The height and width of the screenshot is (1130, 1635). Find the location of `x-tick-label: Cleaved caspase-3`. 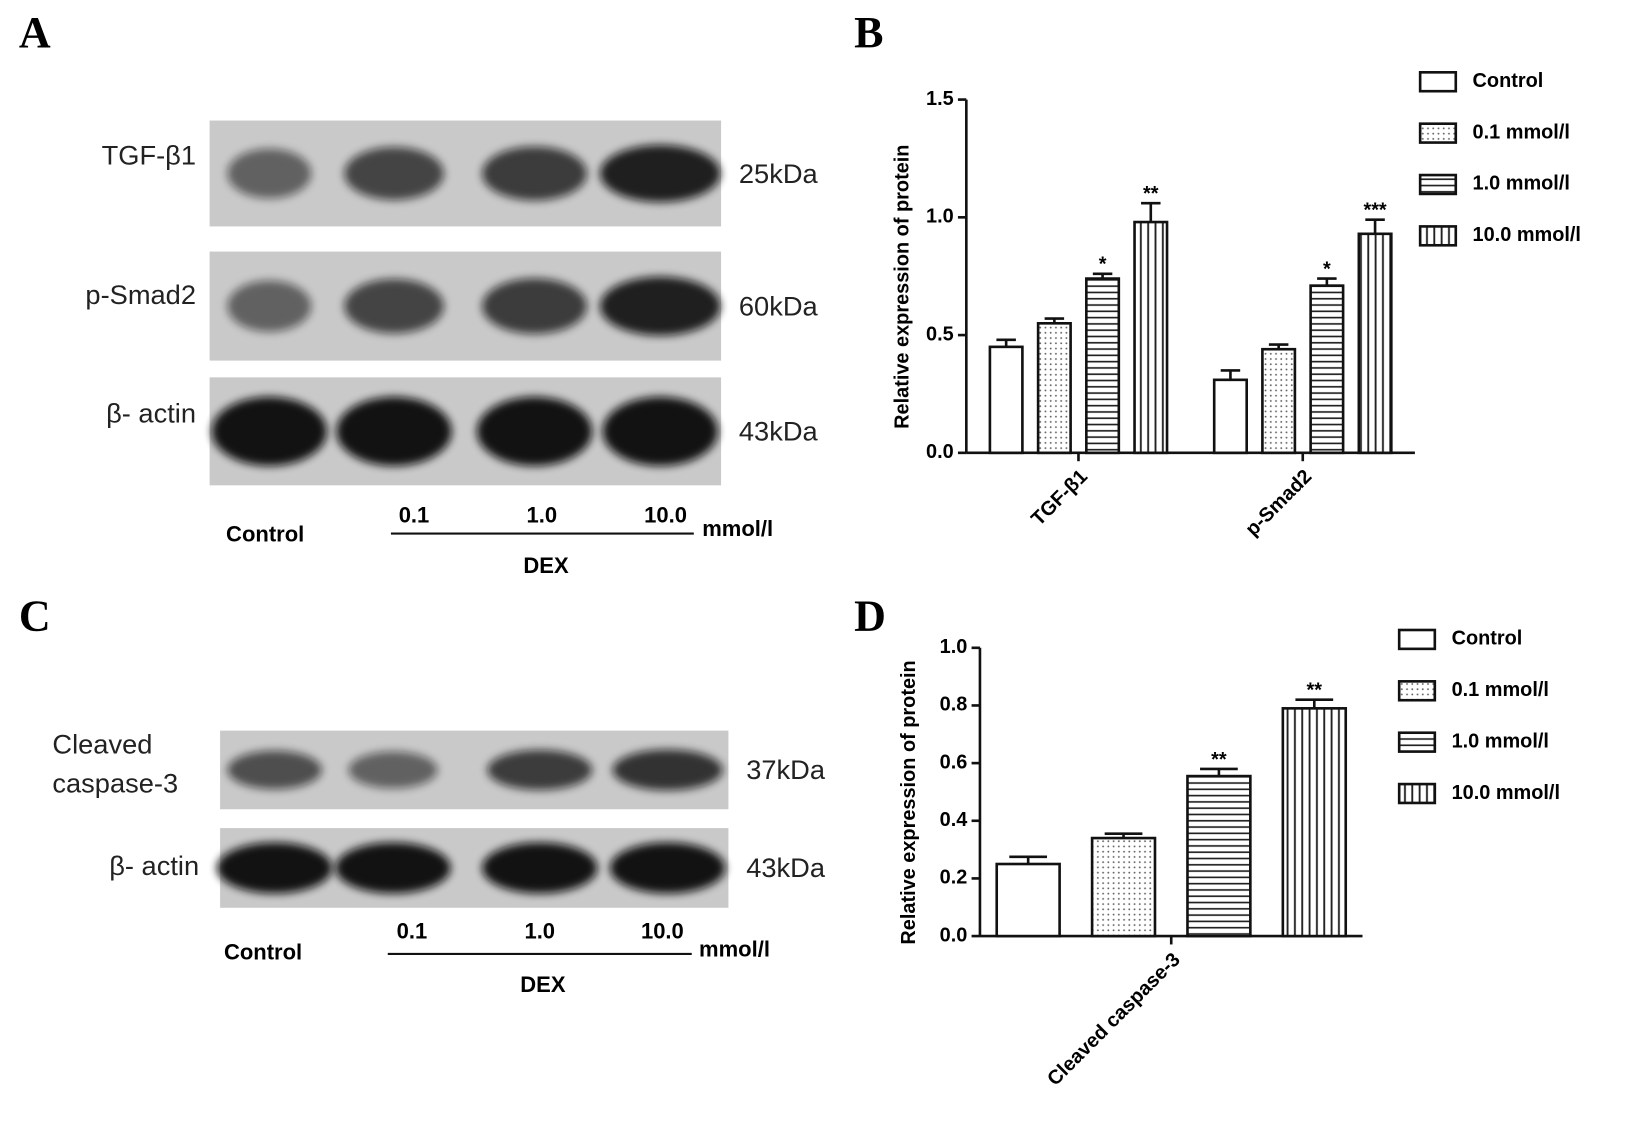

x-tick-label: Cleaved caspase-3 is located at coordinates (1114, 1020).